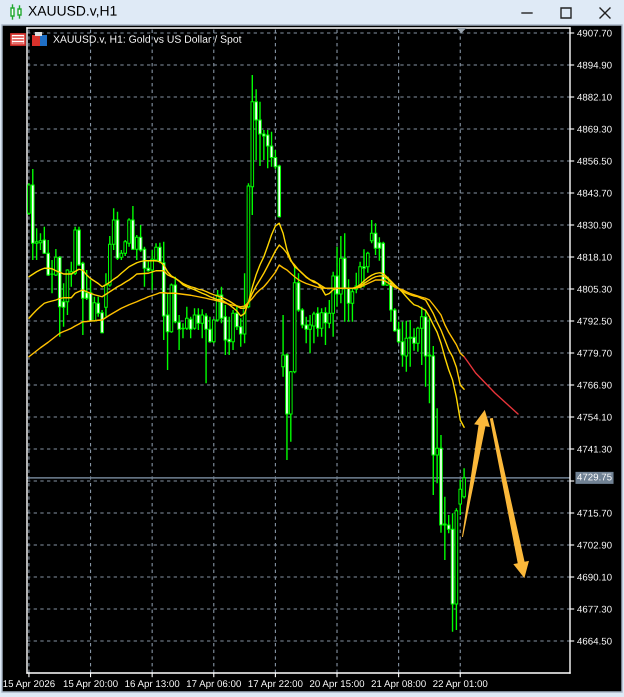  What do you see at coordinates (594, 193) in the screenshot?
I see `y-tick-label: 4843.70` at bounding box center [594, 193].